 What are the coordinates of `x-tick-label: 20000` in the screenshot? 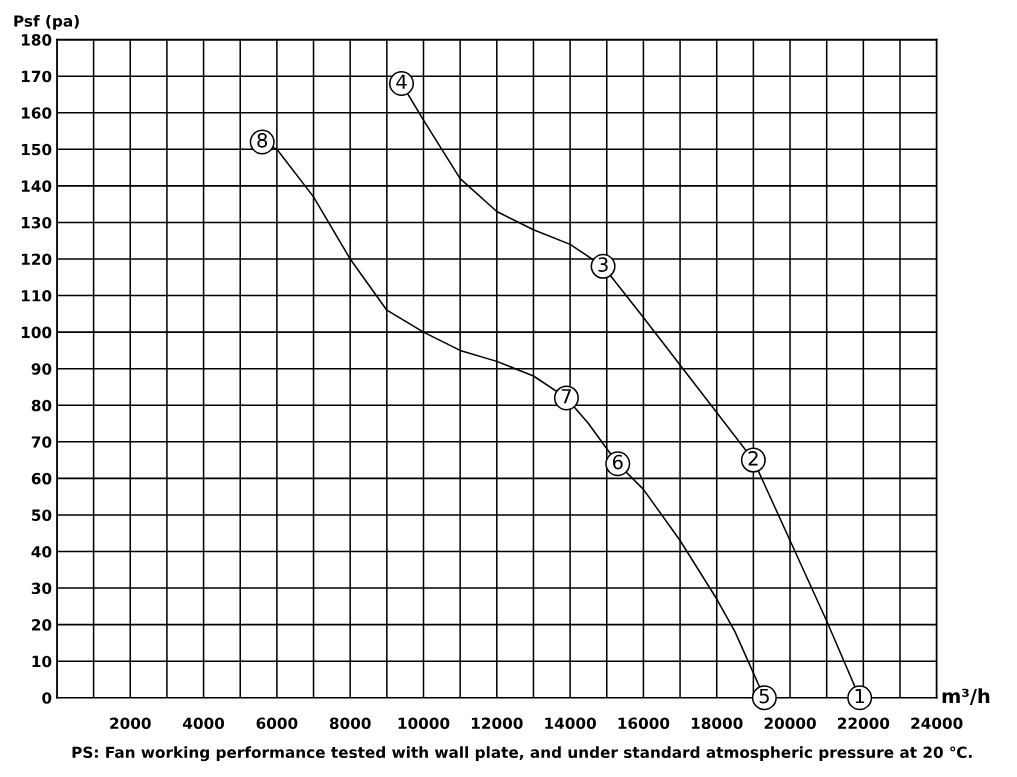 It's located at (790, 723).